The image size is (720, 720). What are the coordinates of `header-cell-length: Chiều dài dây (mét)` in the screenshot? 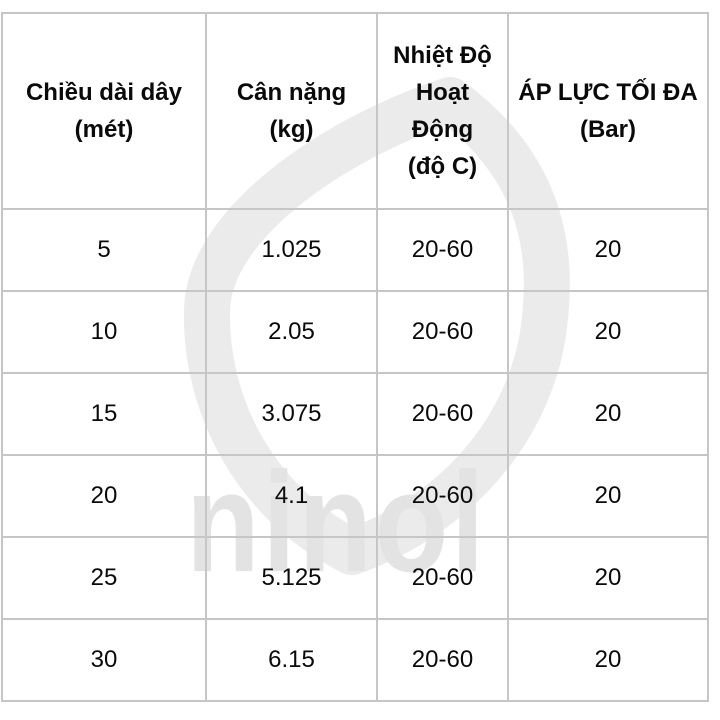 It's located at (104, 111).